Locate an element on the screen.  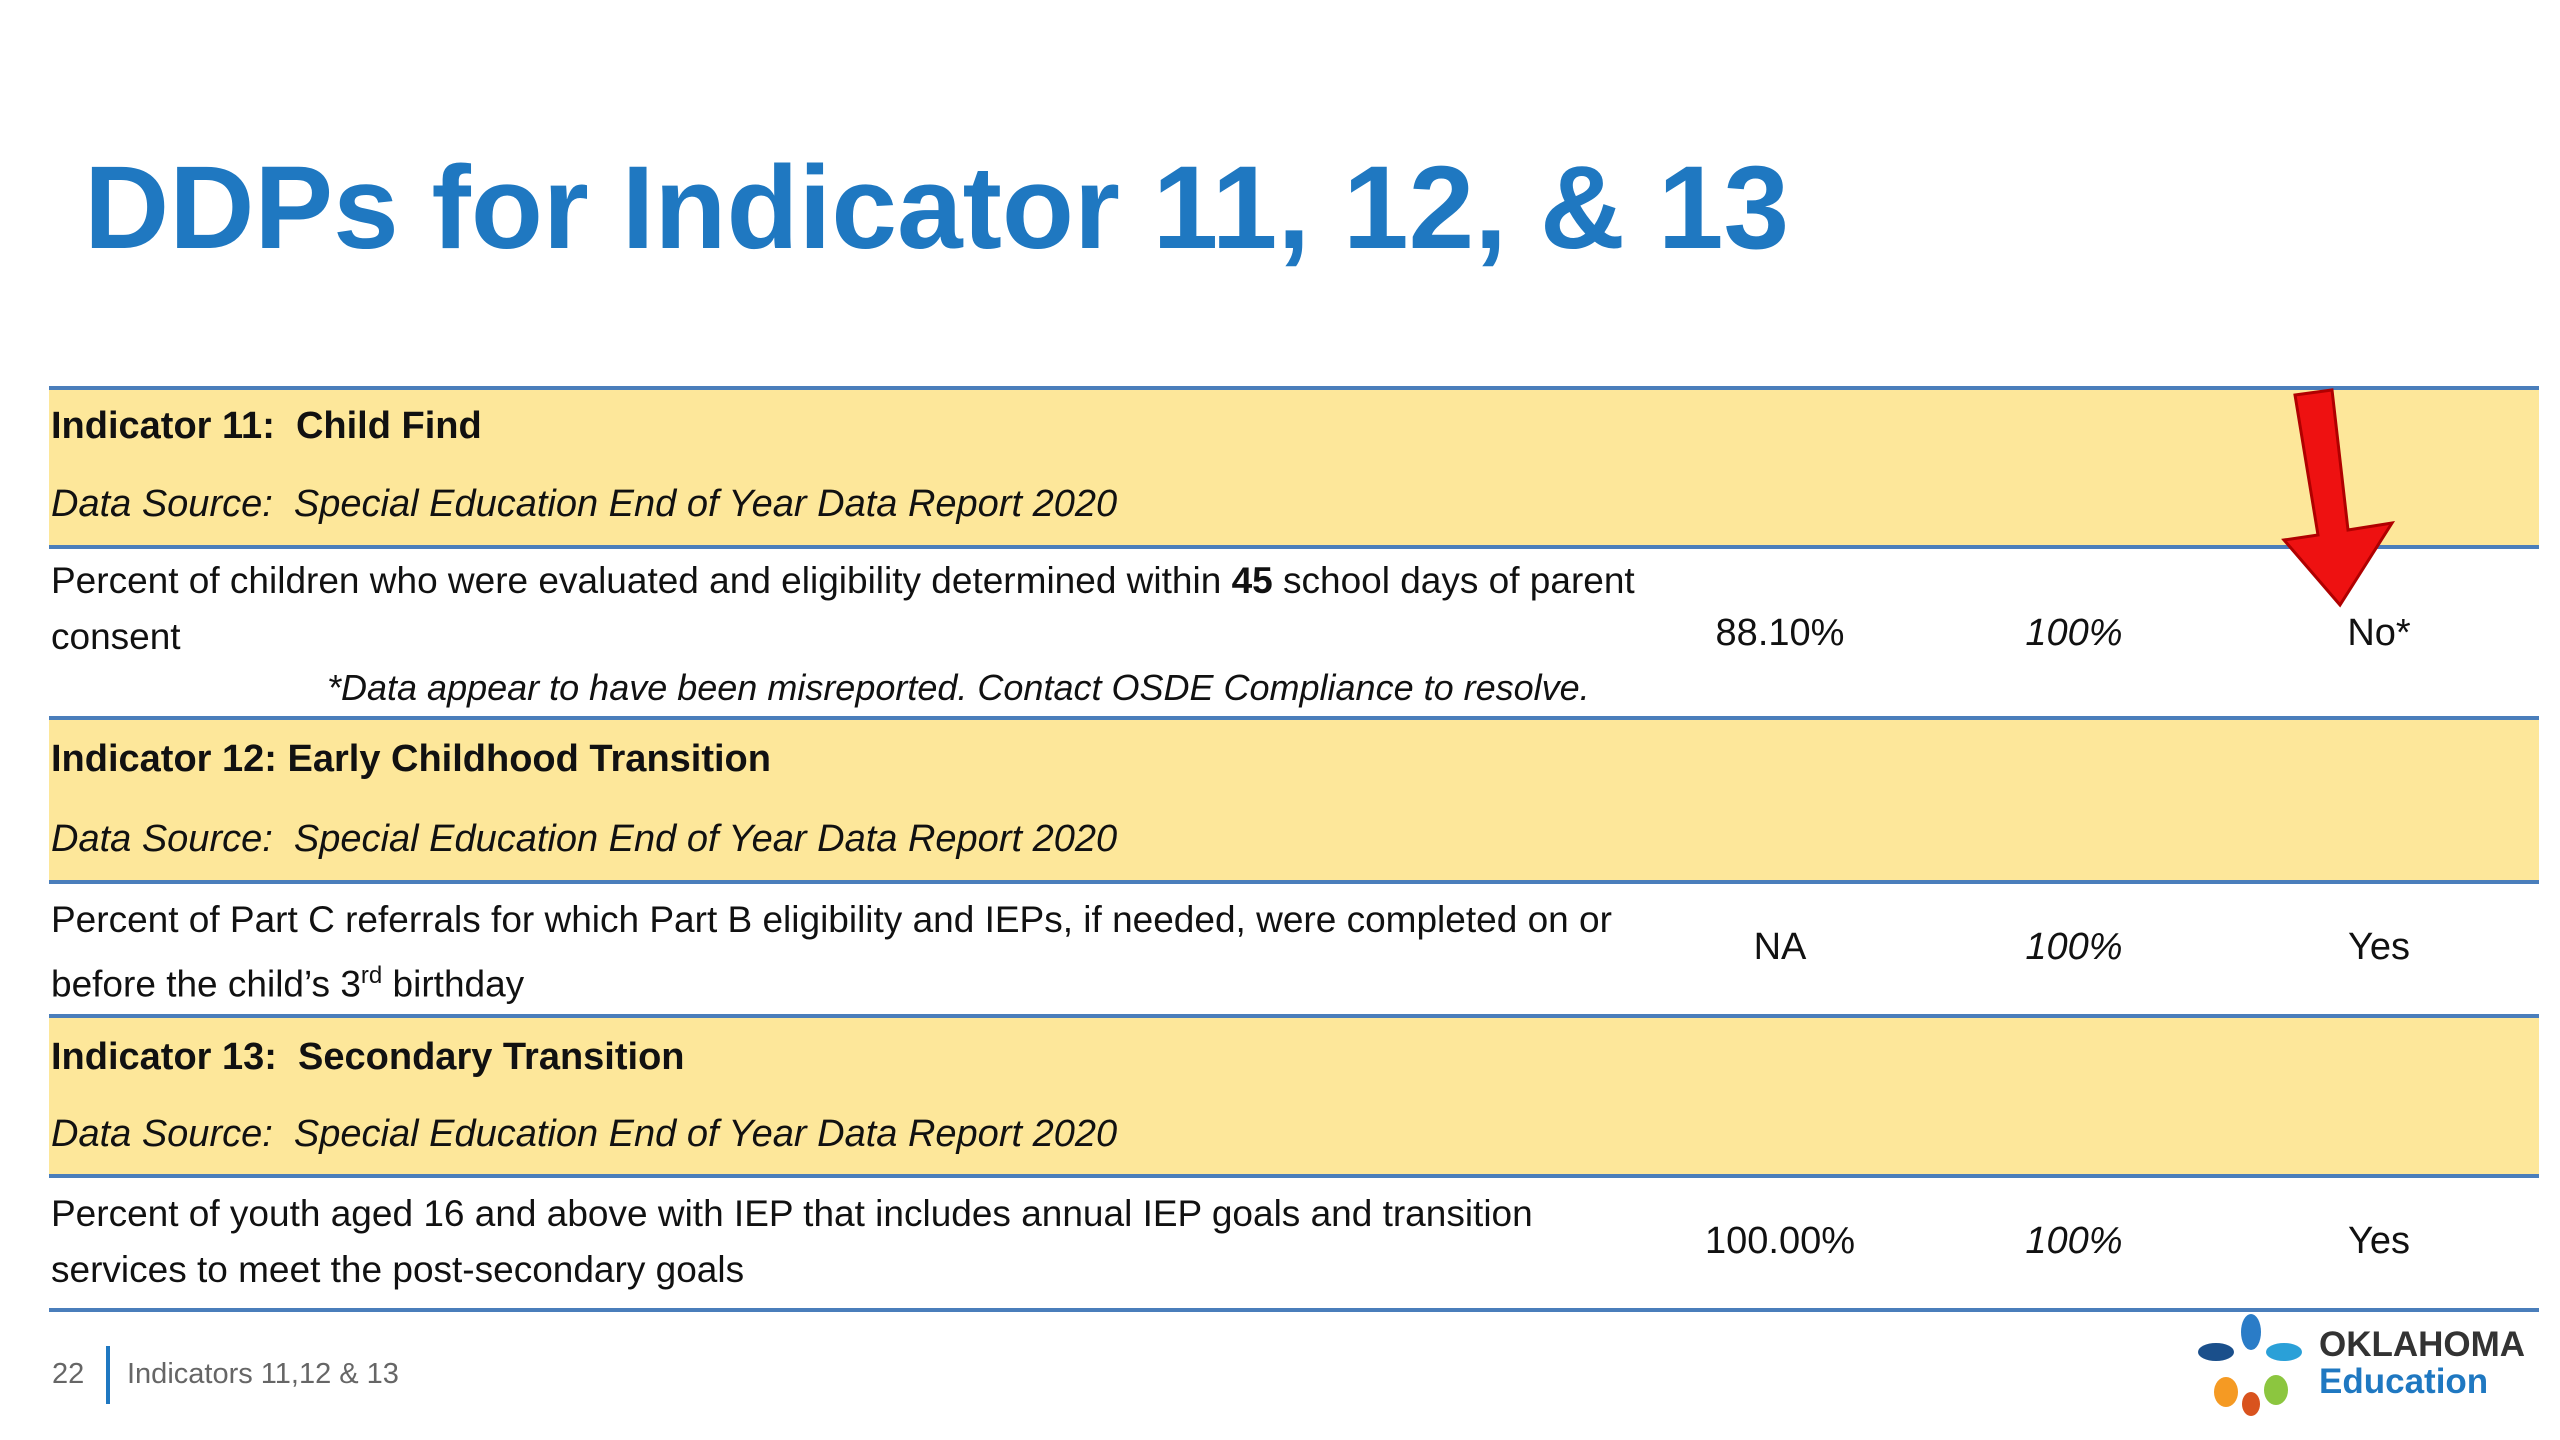
arrow-shape is located at coordinates (2338, 498).